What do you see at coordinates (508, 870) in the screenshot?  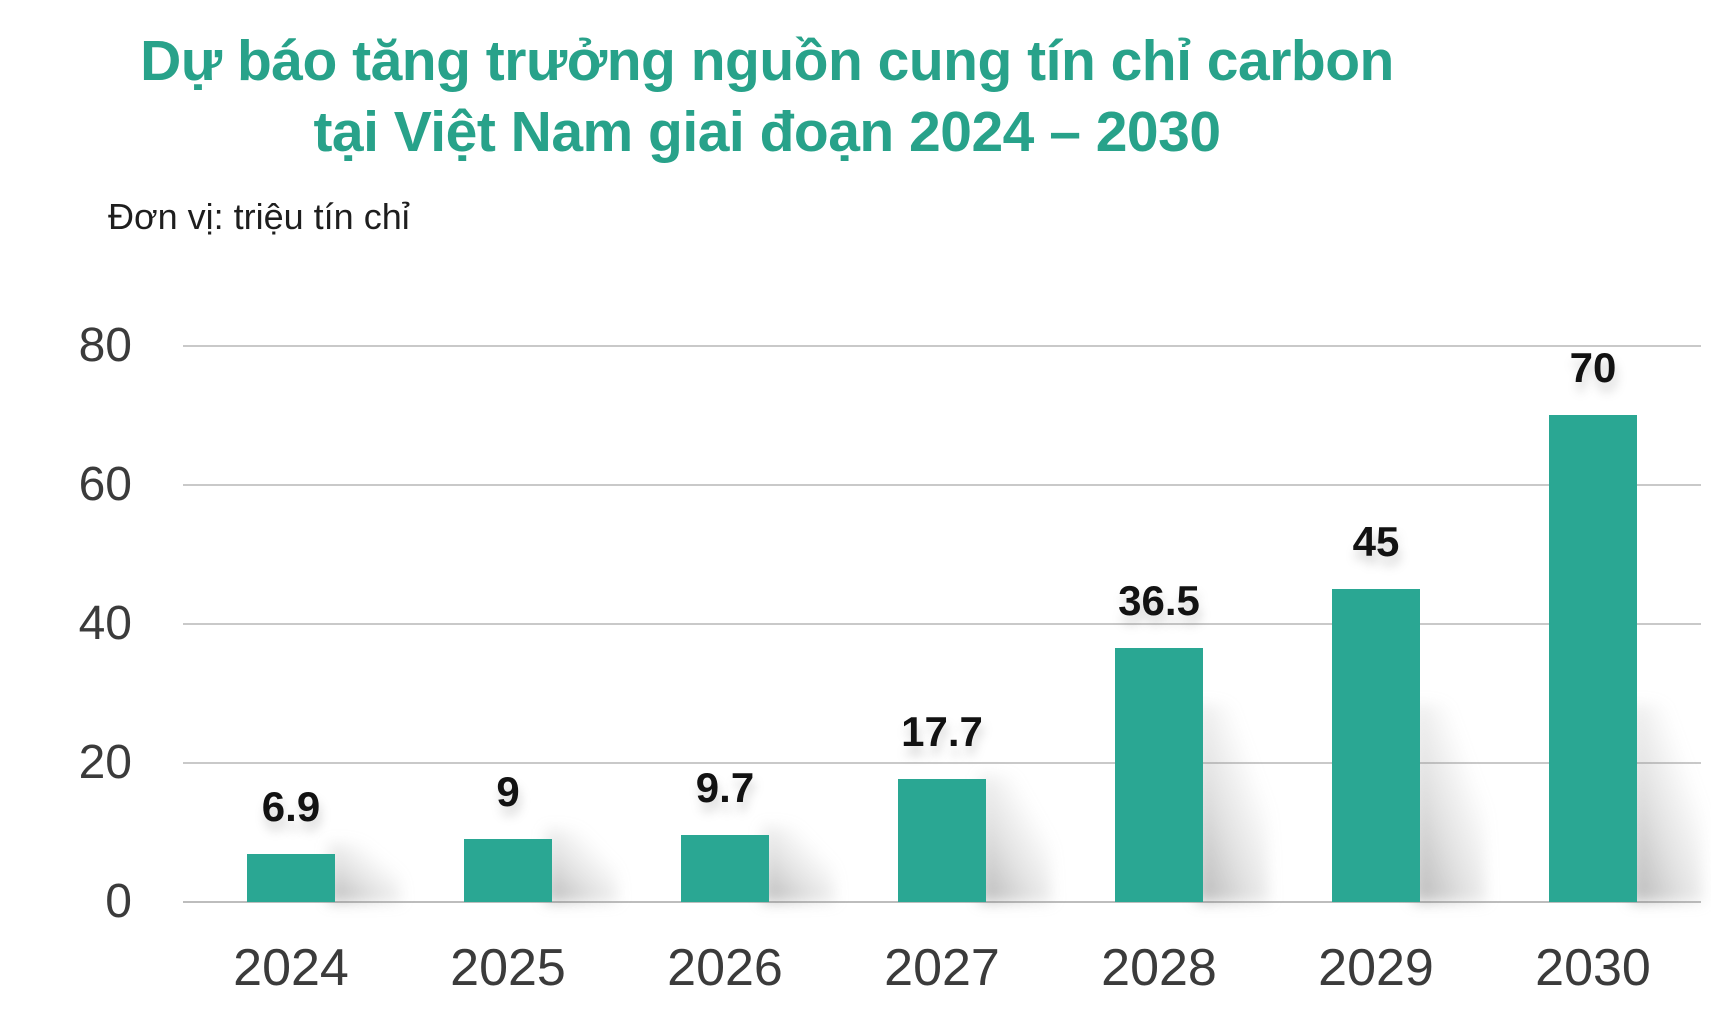 I see `bar-2025` at bounding box center [508, 870].